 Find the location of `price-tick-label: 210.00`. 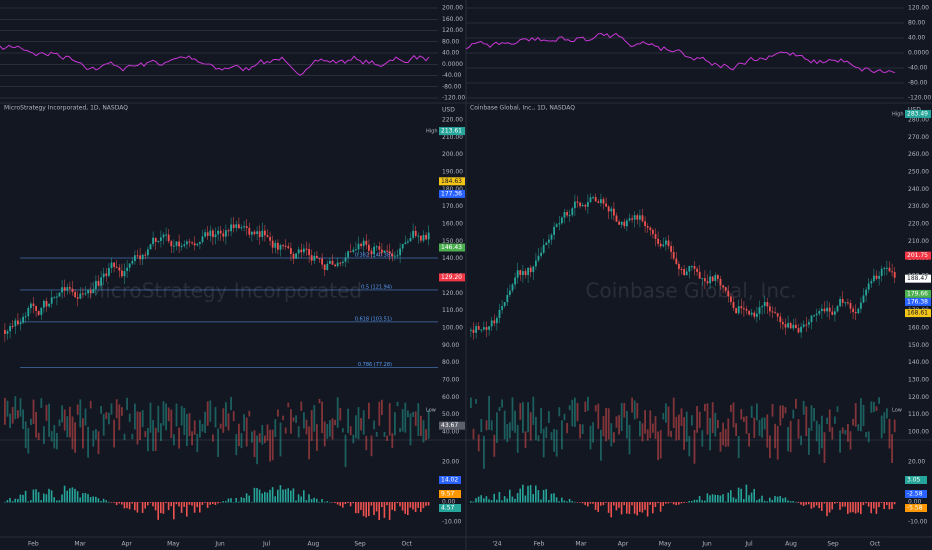

price-tick-label: 210.00 is located at coordinates (452, 137).